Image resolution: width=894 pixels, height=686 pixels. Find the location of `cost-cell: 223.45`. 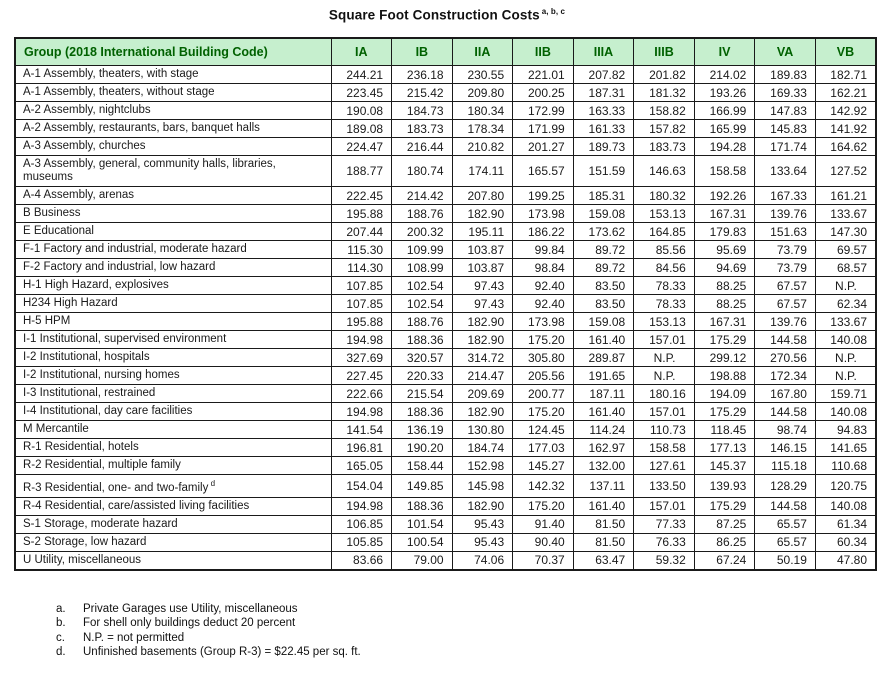

cost-cell: 223.45 is located at coordinates (361, 92).